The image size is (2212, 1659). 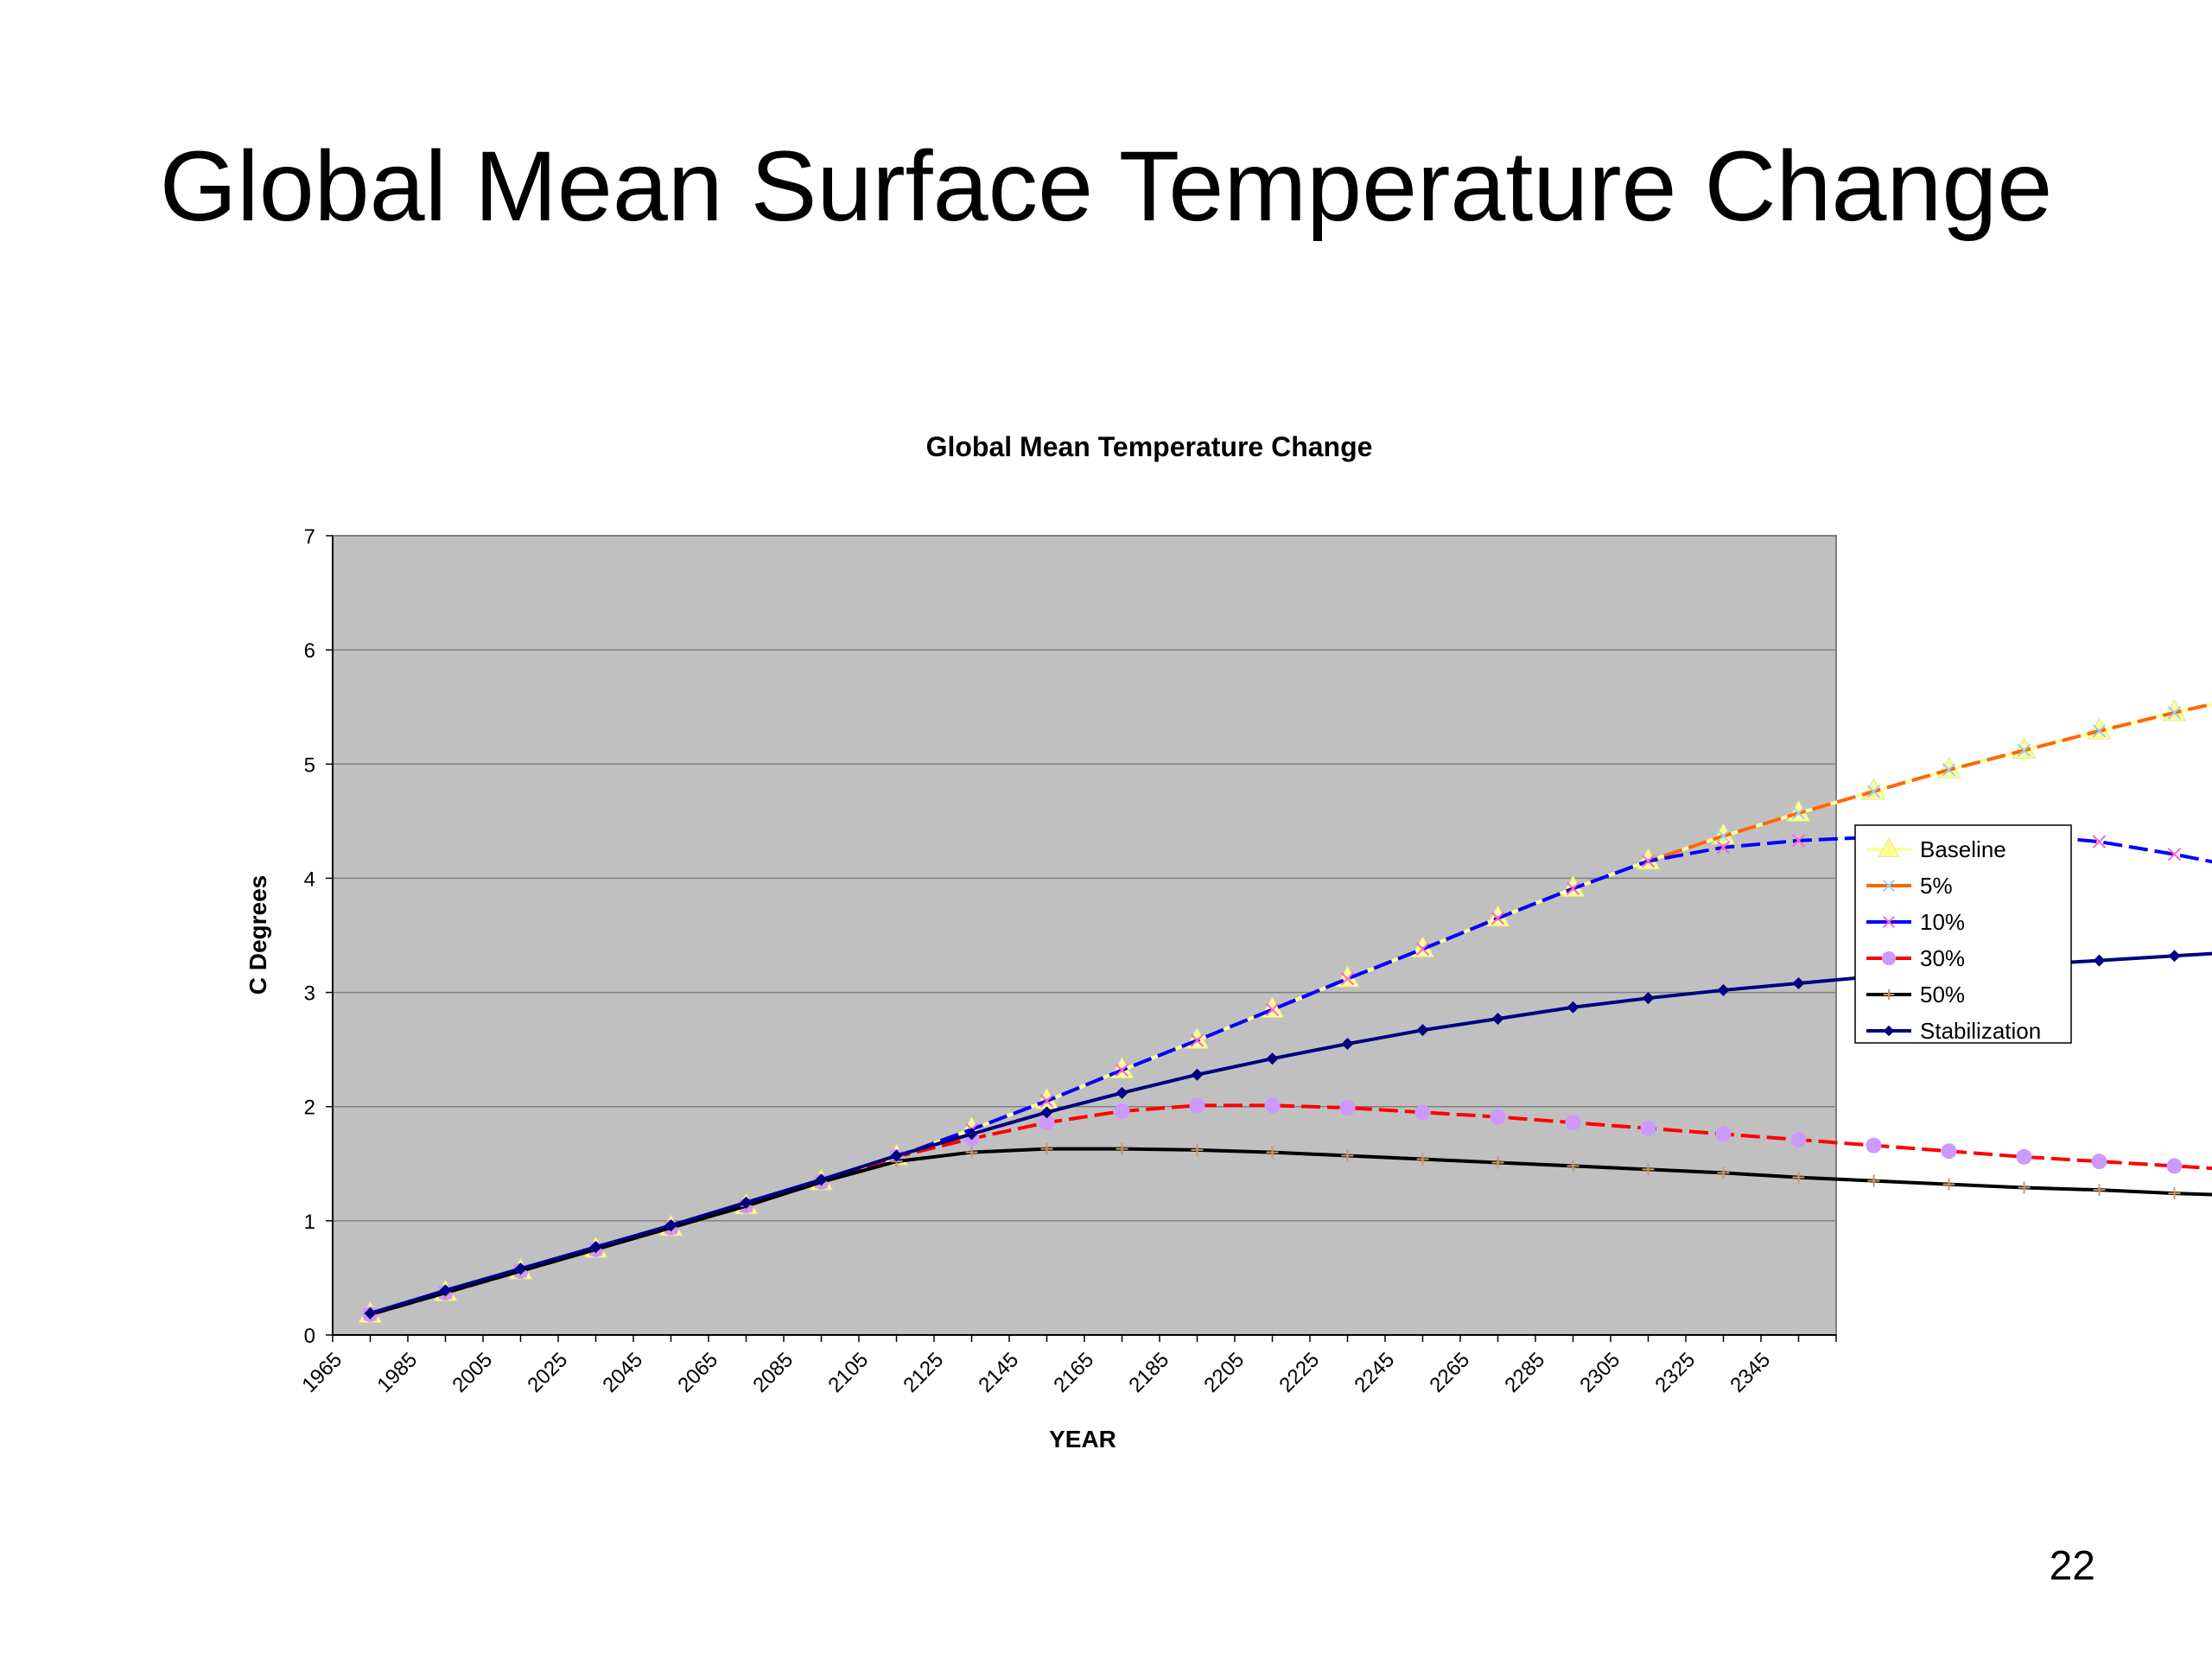 I want to click on y-tick-label: 0, so click(x=309, y=1336).